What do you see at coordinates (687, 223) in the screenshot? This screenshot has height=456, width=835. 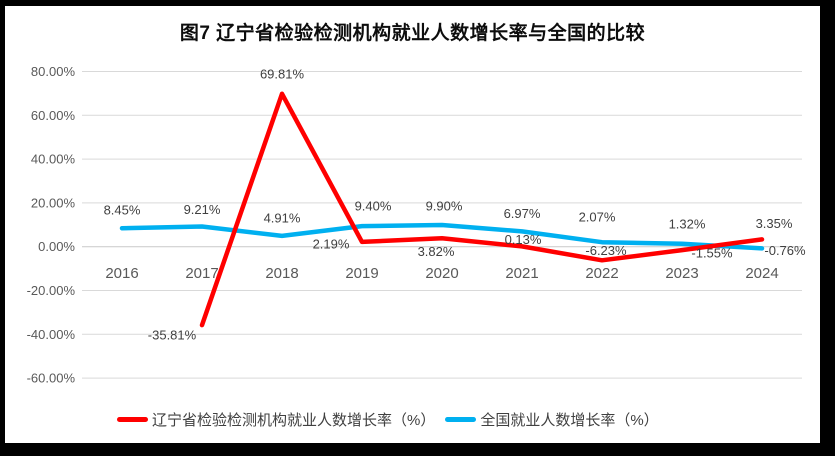 I see `data-label-national: 1.32%` at bounding box center [687, 223].